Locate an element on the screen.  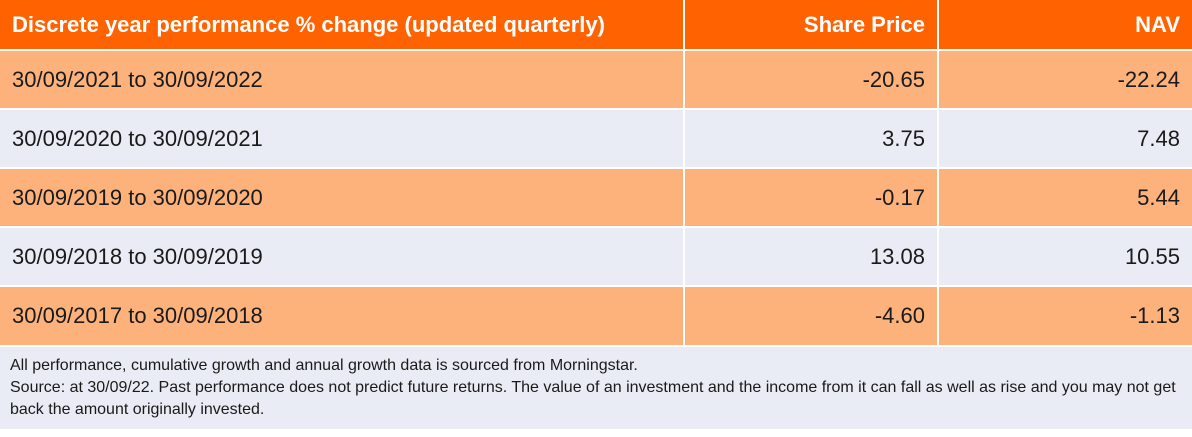
share-price-cell: -0.17 is located at coordinates (810, 197).